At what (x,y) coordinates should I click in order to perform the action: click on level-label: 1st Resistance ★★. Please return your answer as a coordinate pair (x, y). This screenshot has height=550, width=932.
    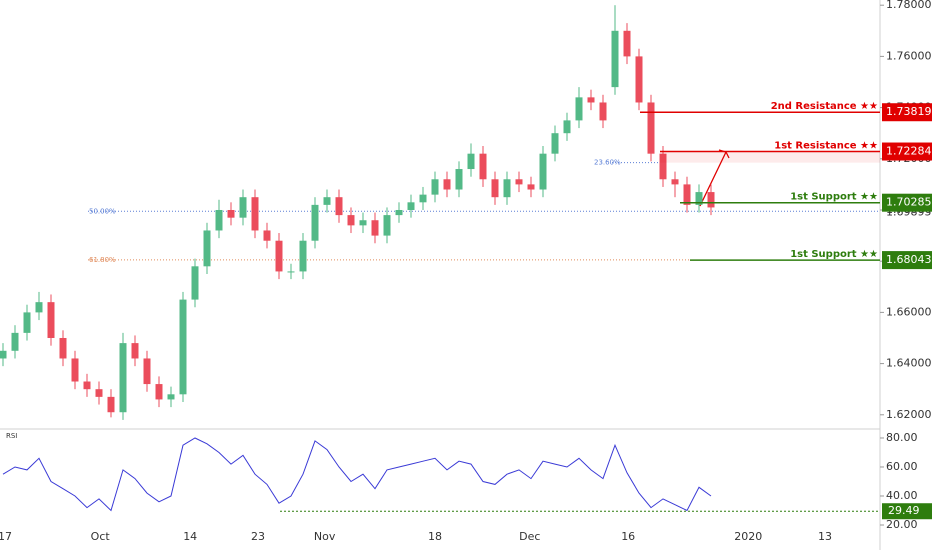
    Looking at the image, I should click on (826, 146).